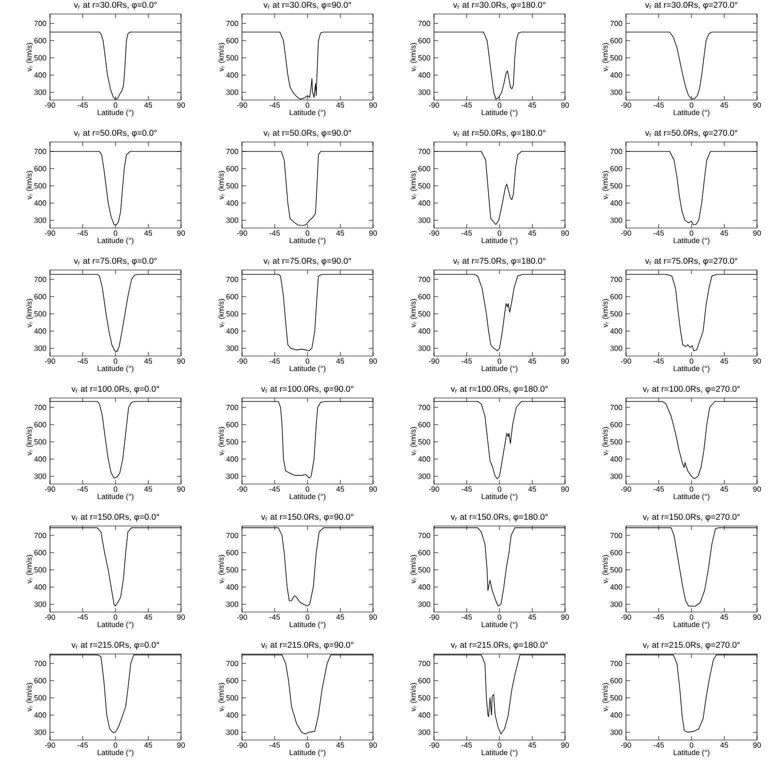 The width and height of the screenshot is (768, 768). What do you see at coordinates (307, 390) in the screenshot?
I see `chart-title: v$_{r}$ at r=100.0Rs, φ=90.0°` at bounding box center [307, 390].